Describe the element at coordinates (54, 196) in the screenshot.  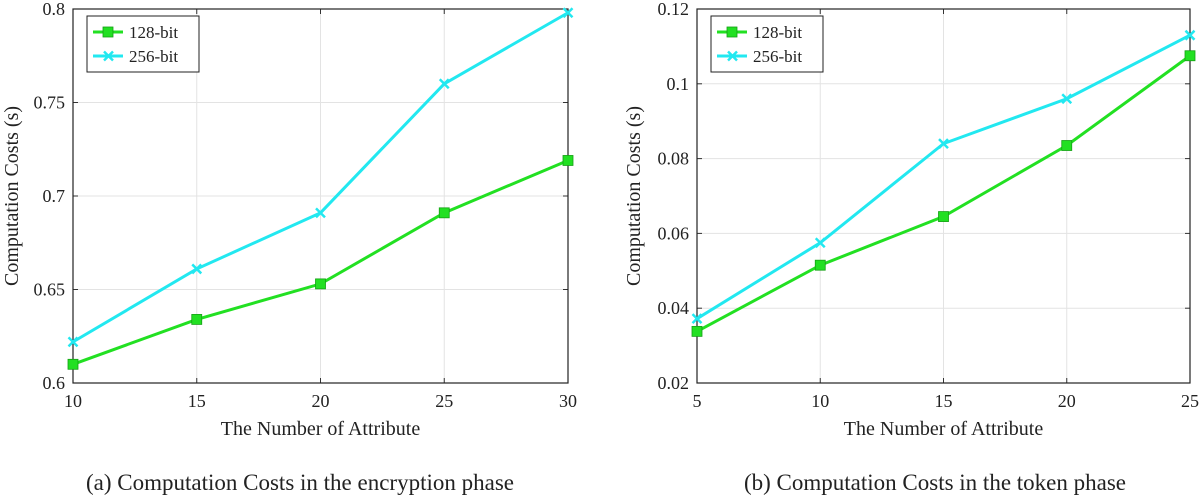
I see `y-tick-label: 0.7` at that location.